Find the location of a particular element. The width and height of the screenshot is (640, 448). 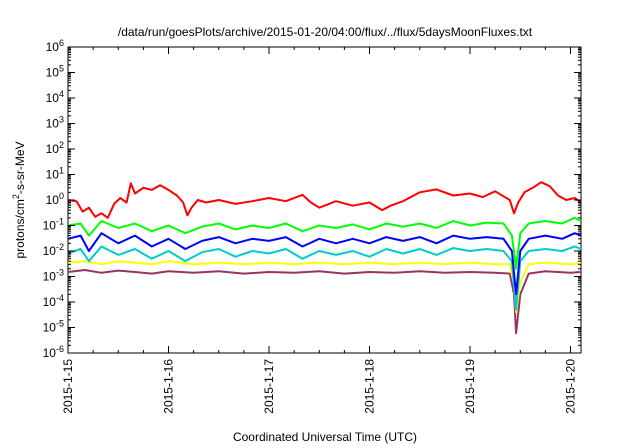

y-tick-label: 10⁻⁶ is located at coordinates (53, 352).